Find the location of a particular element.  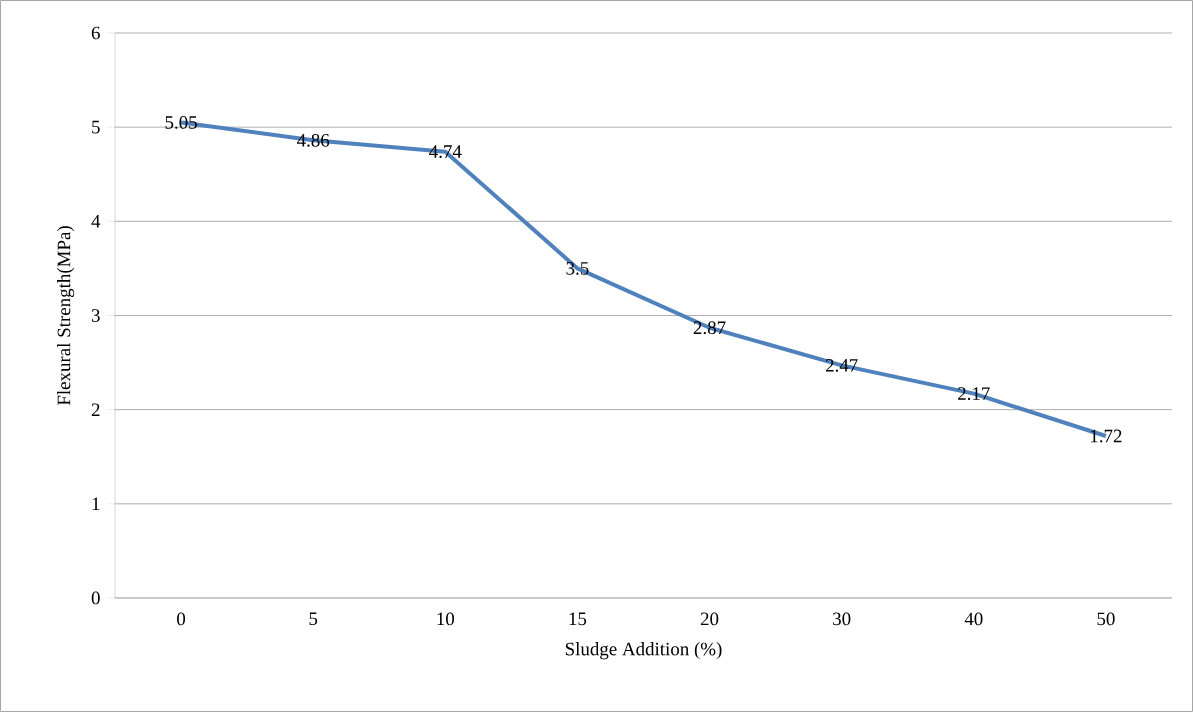

y-tick-label: 3 is located at coordinates (95, 315).